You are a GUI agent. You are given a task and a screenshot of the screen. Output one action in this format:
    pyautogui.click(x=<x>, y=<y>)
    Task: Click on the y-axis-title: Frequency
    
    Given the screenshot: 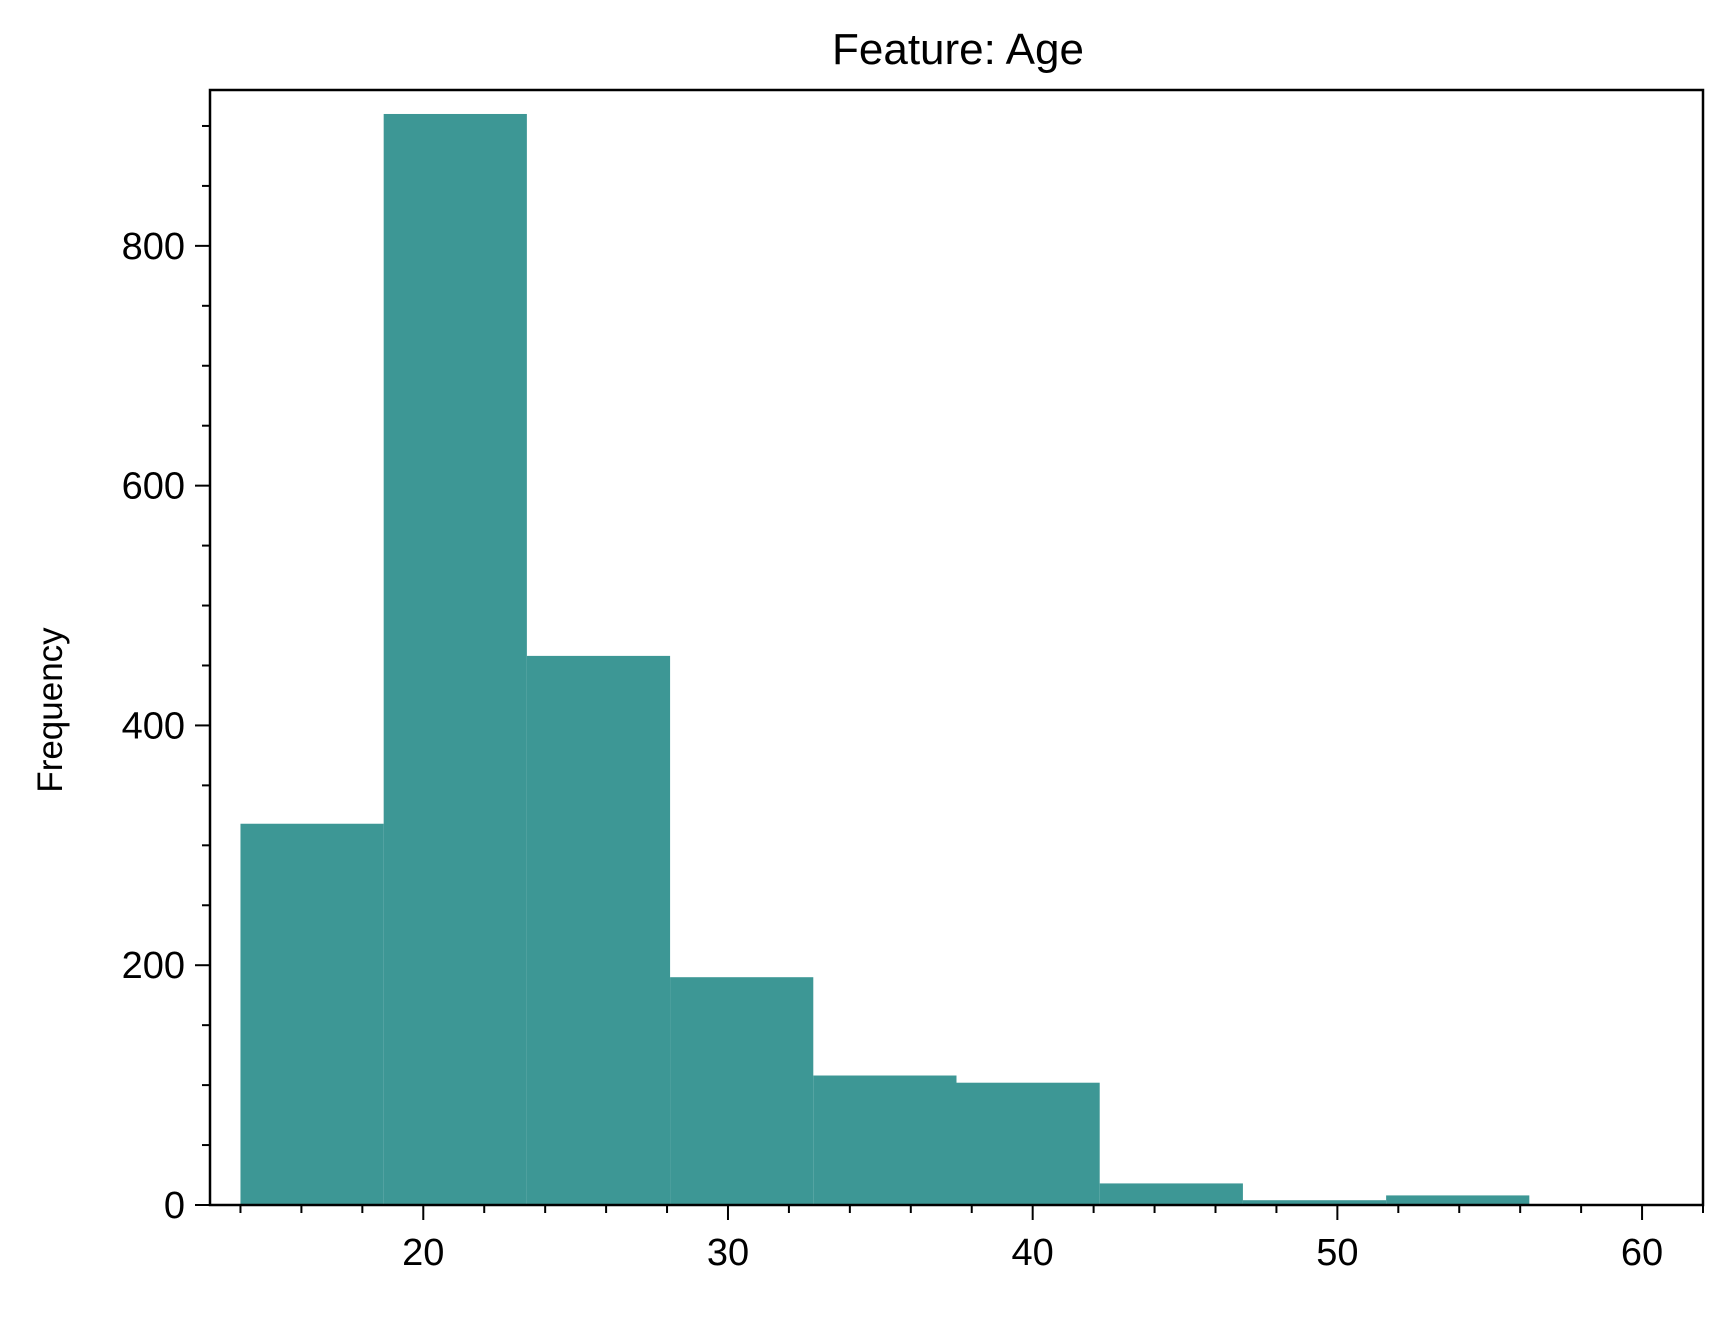 What is the action you would take?
    pyautogui.click(x=50, y=710)
    